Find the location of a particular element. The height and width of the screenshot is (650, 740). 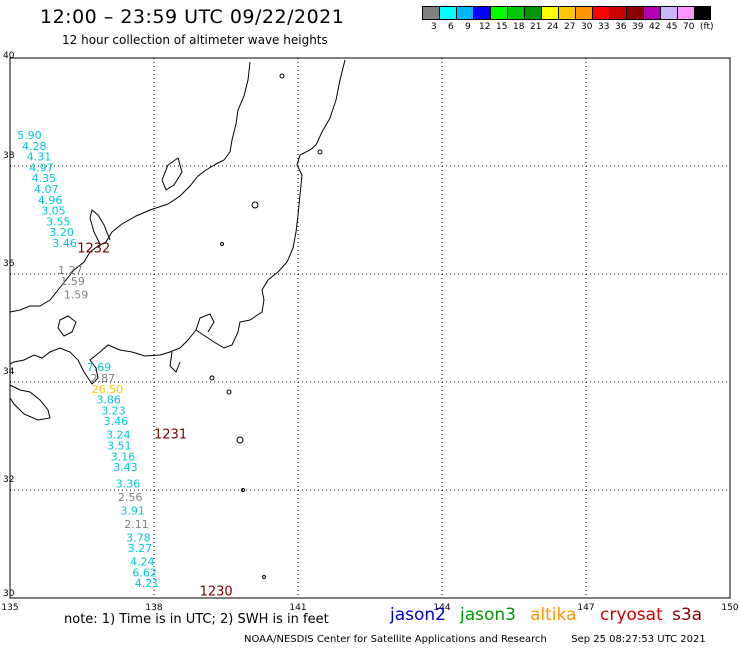

wave-height-label: 3.36 is located at coordinates (128, 483).